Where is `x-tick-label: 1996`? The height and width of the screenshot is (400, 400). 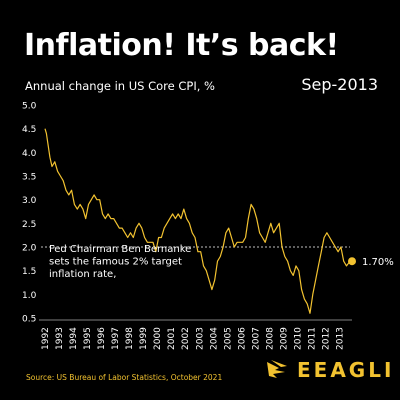
x-tick-label: 1996 is located at coordinates (102, 338).